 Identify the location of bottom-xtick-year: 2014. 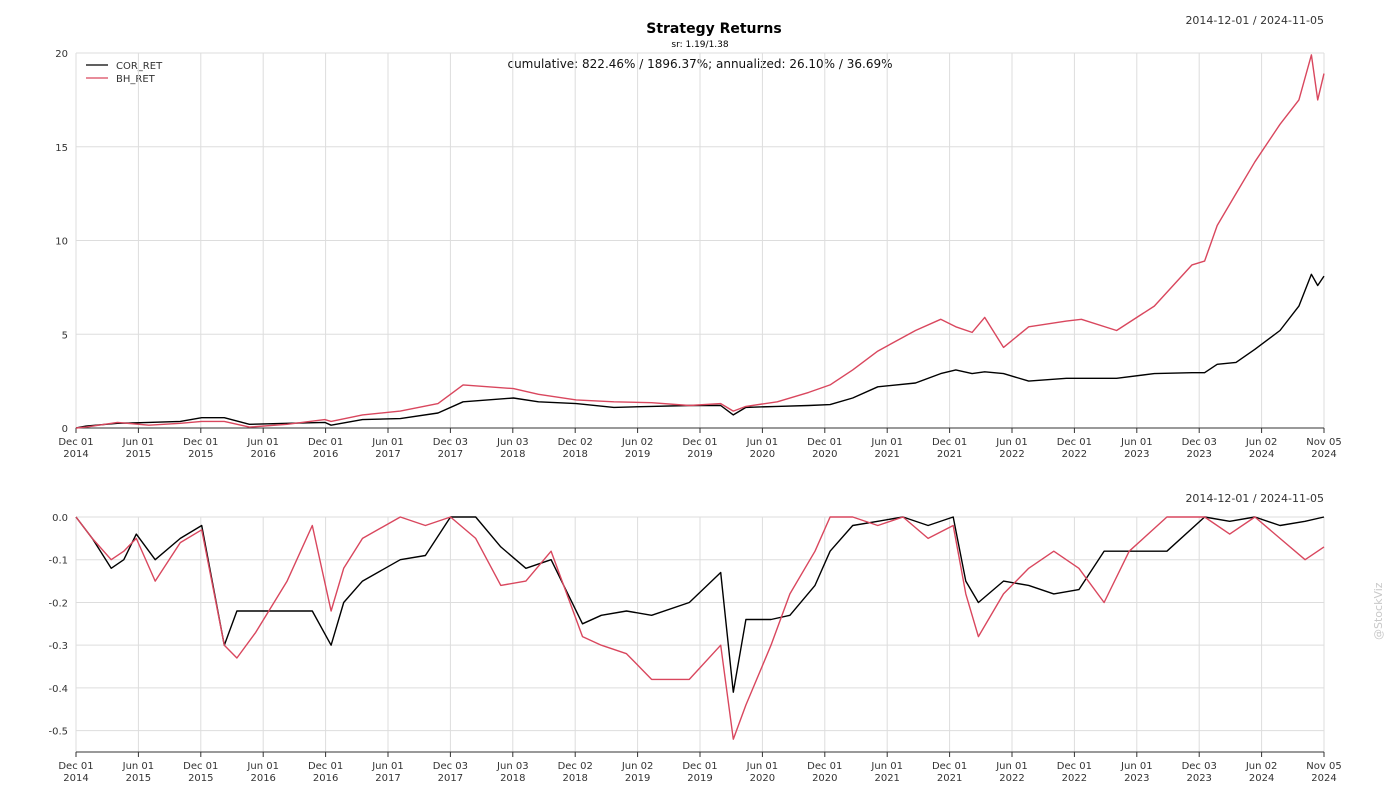
(75, 778).